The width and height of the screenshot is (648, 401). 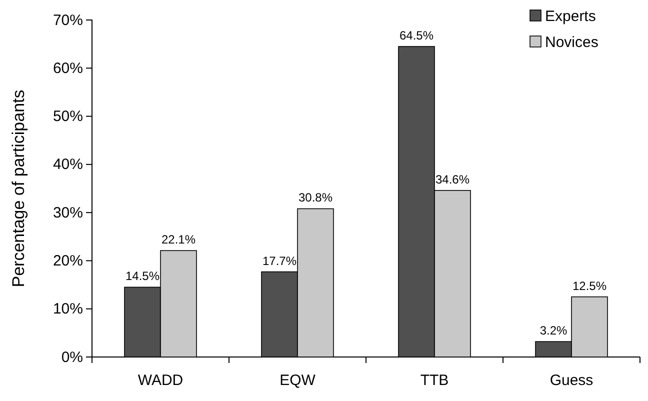 What do you see at coordinates (589, 285) in the screenshot?
I see `data-label: 12.5%` at bounding box center [589, 285].